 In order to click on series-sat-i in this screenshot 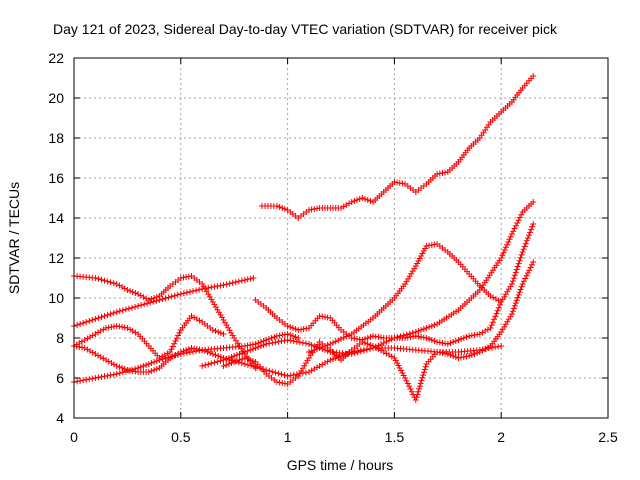, I will do `click(398, 147)`.